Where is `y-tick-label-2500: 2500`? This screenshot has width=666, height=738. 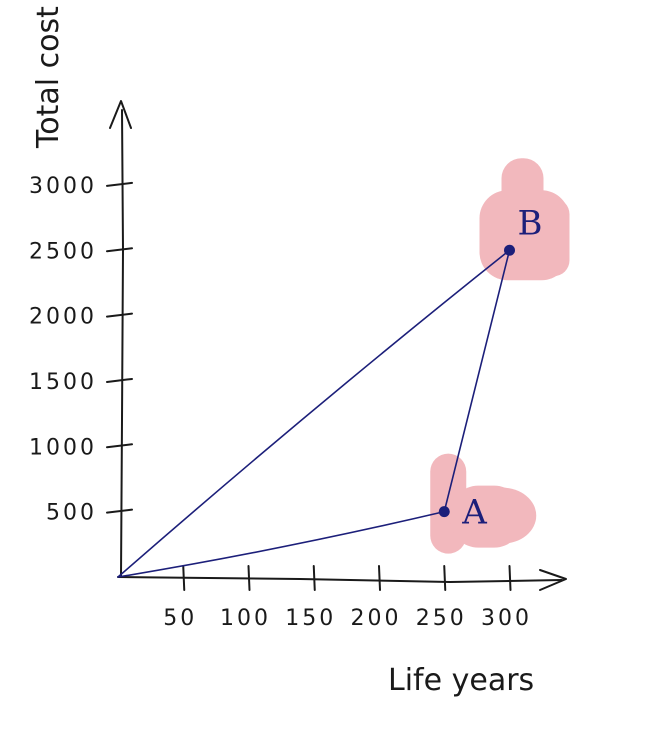 y-tick-label-2500: 2500 is located at coordinates (63, 251).